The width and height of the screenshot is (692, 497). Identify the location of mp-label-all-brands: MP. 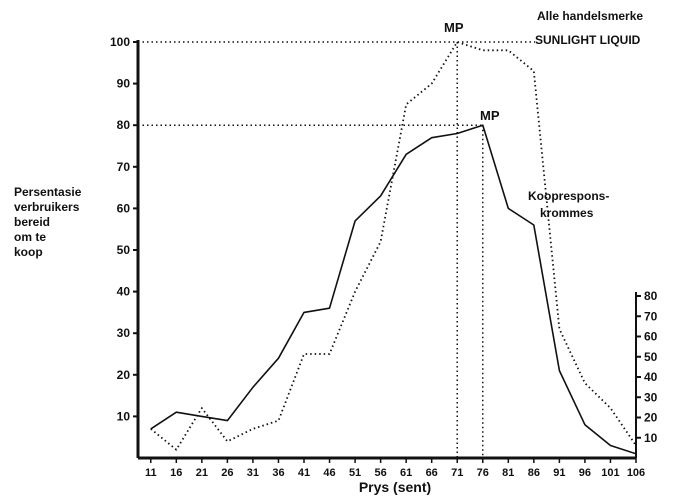
(490, 115).